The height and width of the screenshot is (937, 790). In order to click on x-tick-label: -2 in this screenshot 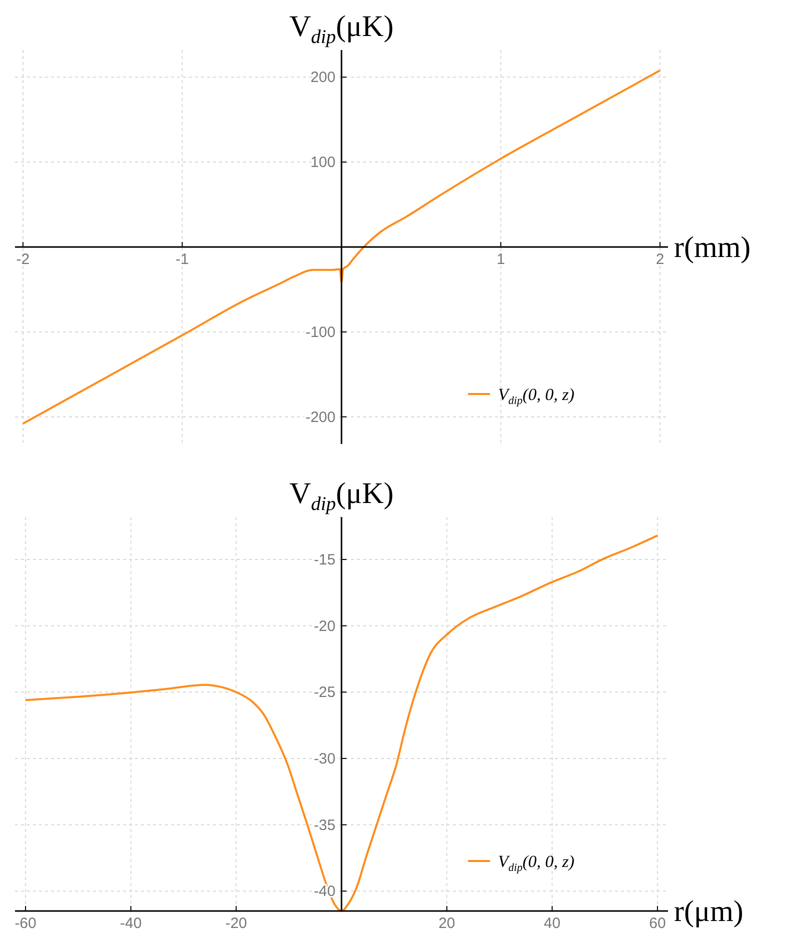, I will do `click(23, 259)`.